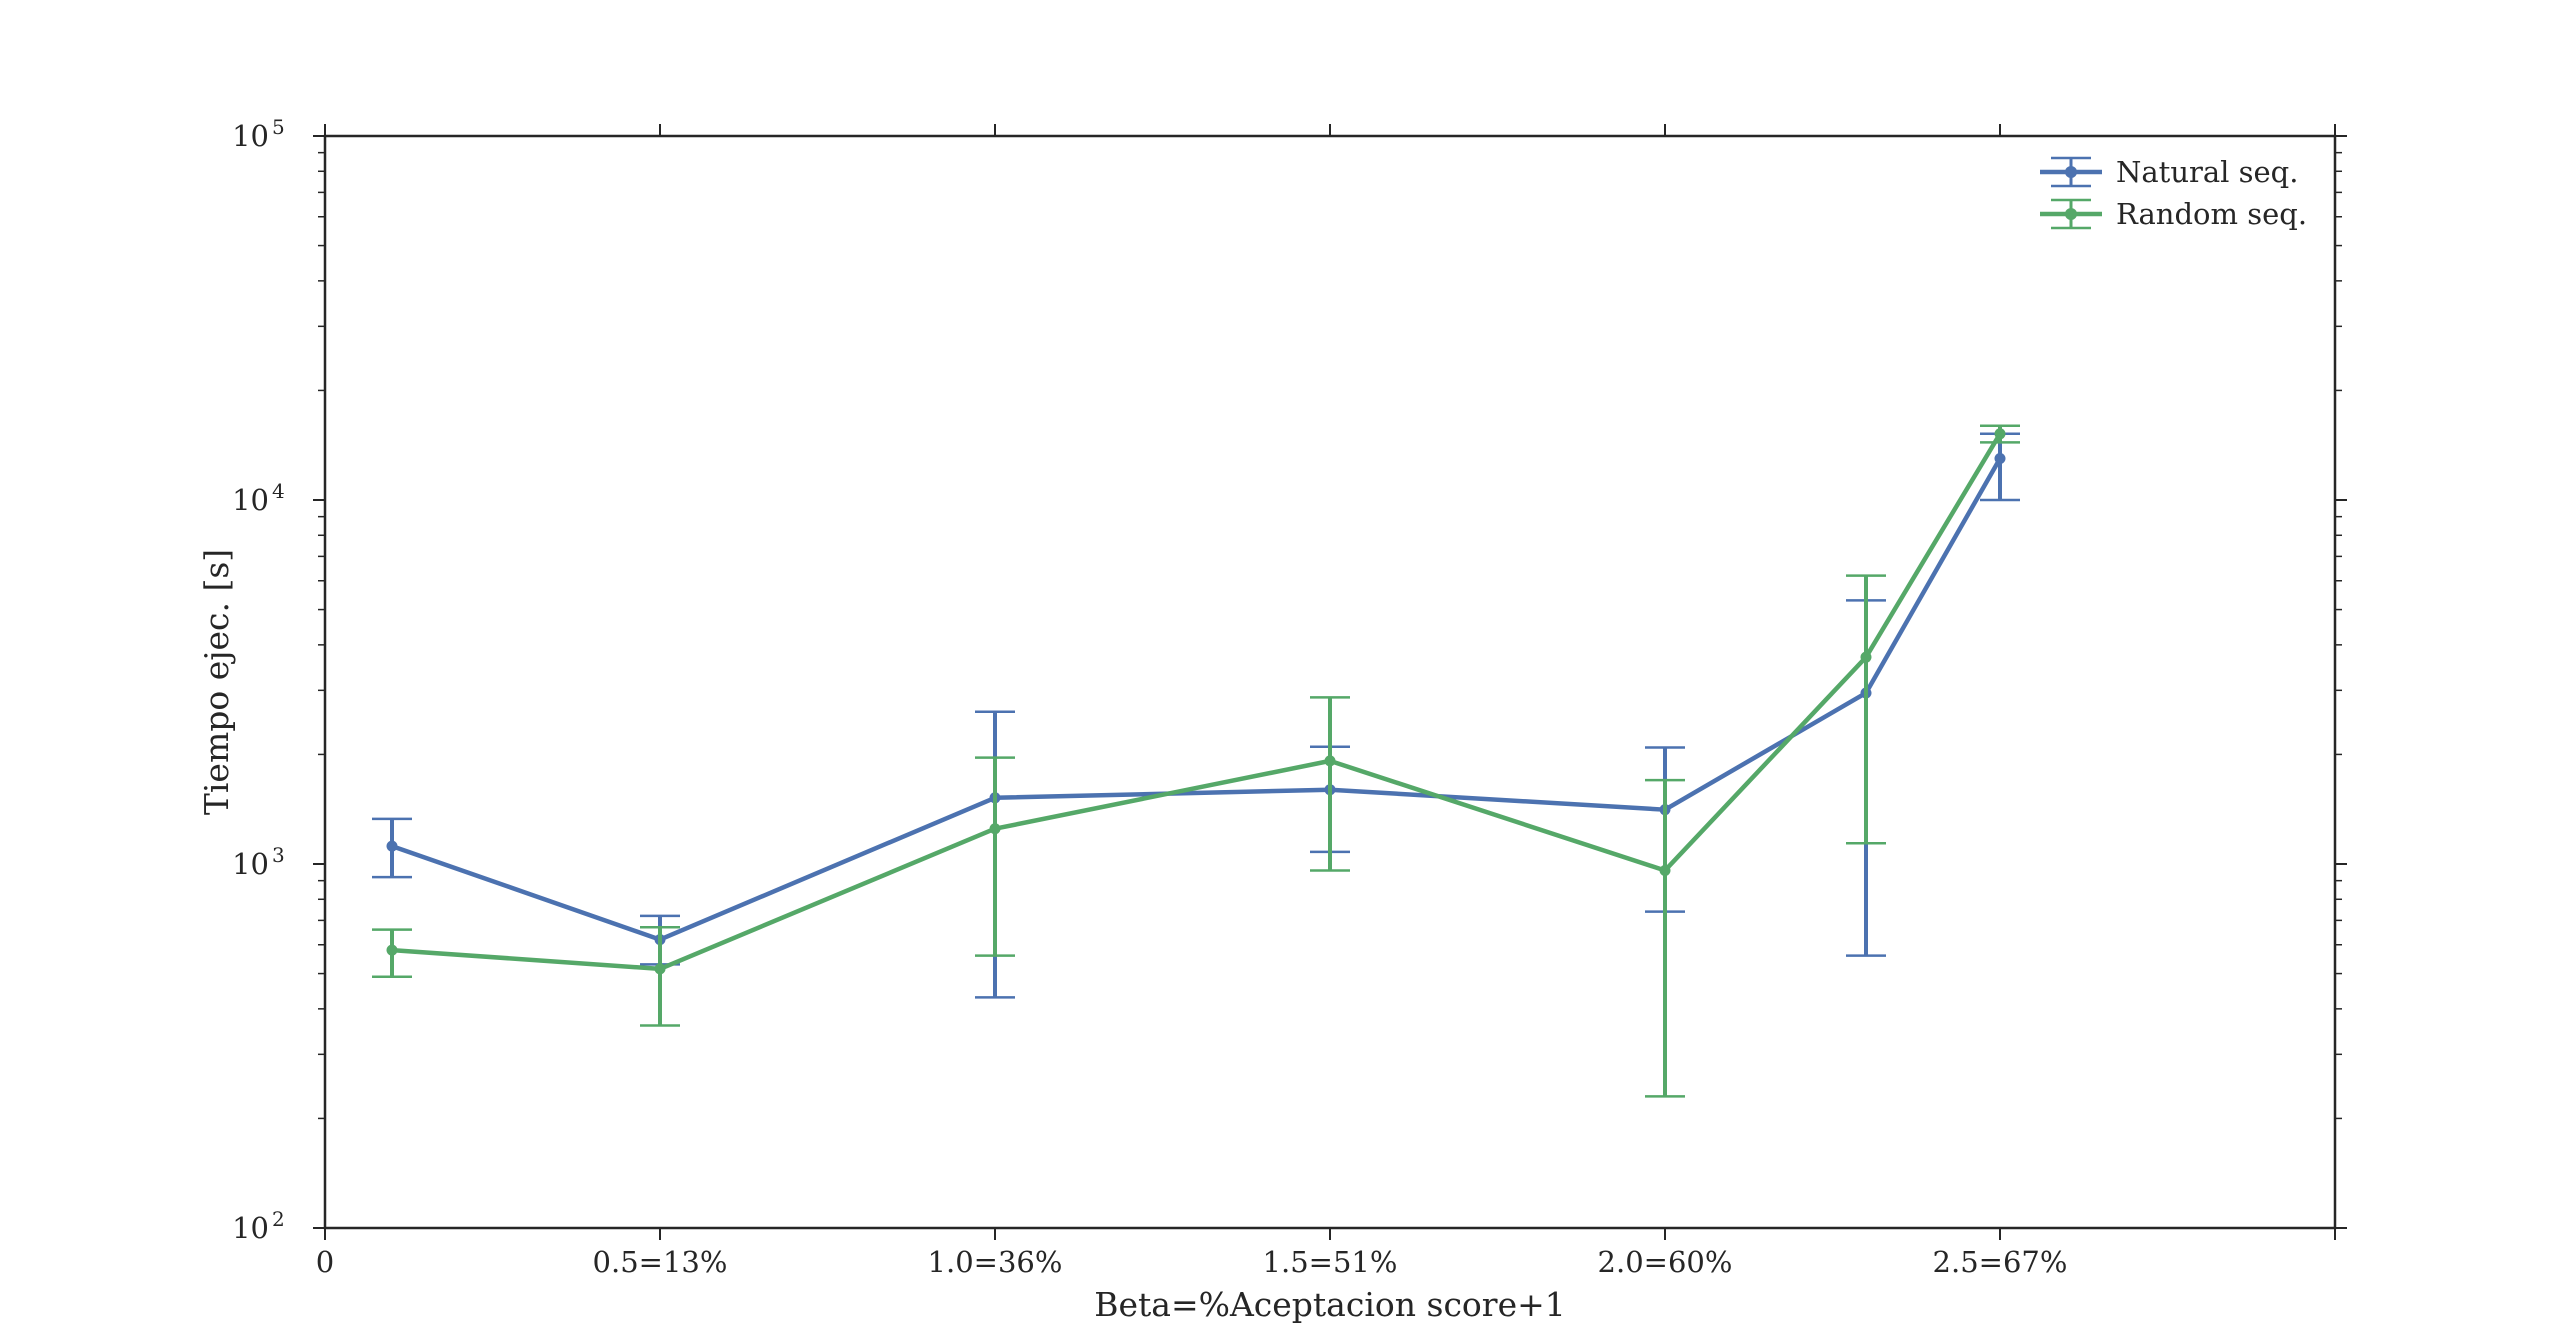 This screenshot has width=2550, height=1342. Describe the element at coordinates (2000, 1262) in the screenshot. I see `x-tick-label: 2.5=67%` at that location.